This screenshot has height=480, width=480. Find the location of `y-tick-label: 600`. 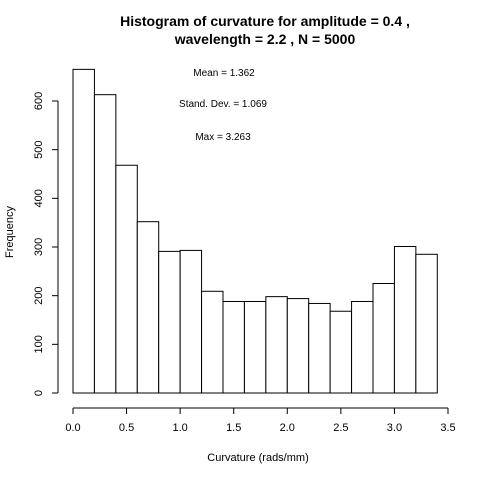

y-tick-label: 600 is located at coordinates (39, 101).